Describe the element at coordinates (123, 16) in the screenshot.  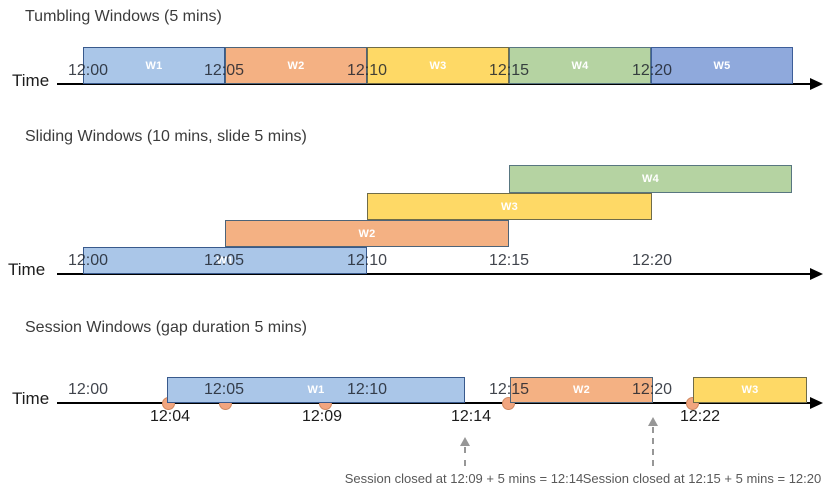
I see `tumbling-section-title: Tumbling Windows (5 mins)` at that location.